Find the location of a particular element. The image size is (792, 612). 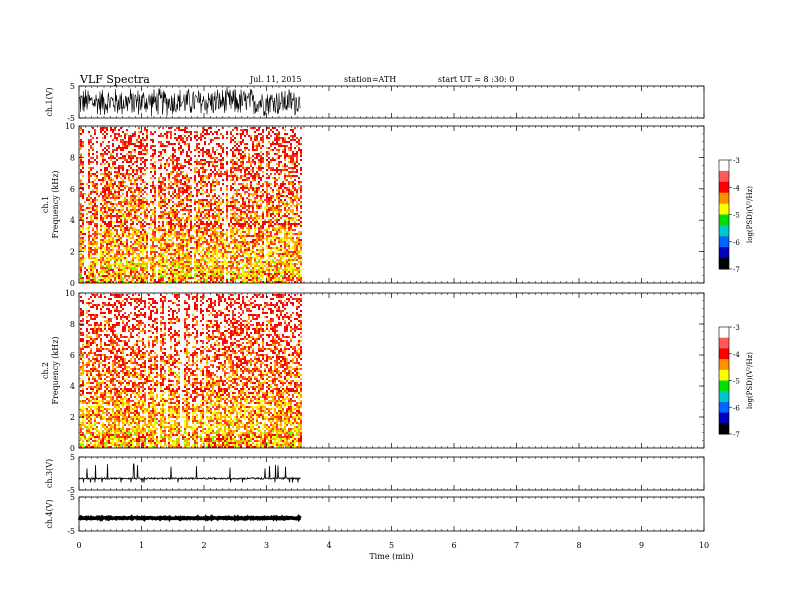

x-tick-label: 6 is located at coordinates (453, 545).